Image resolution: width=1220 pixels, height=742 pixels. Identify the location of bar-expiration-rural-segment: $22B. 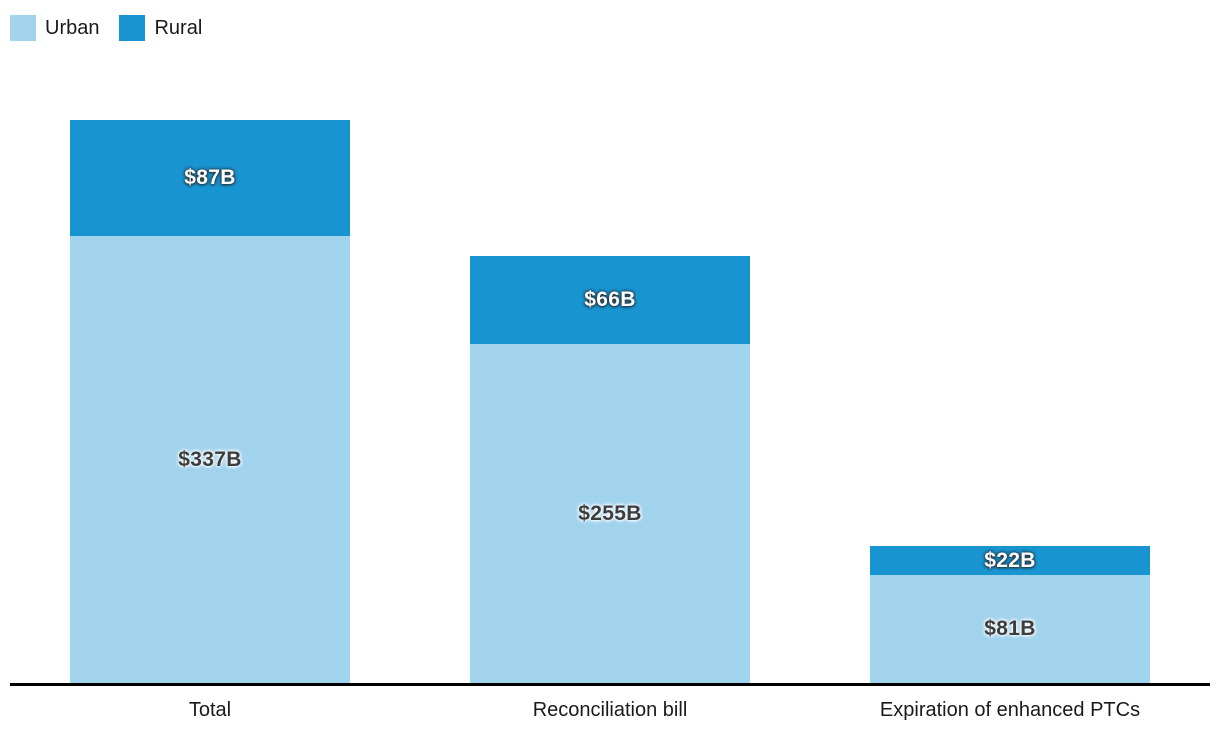
(1010, 560).